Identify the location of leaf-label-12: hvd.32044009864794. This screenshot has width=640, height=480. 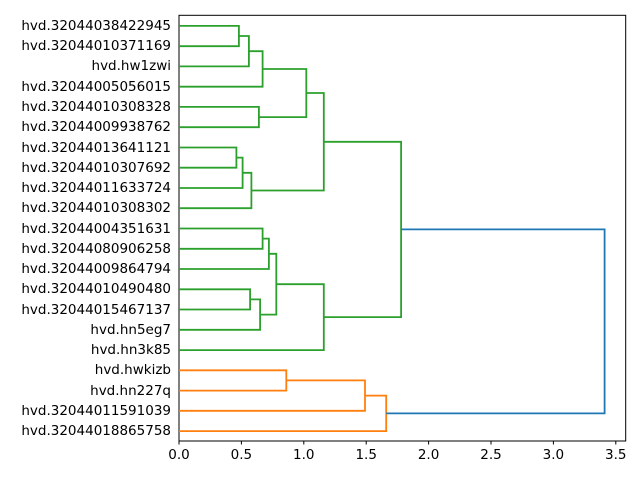
(96, 269).